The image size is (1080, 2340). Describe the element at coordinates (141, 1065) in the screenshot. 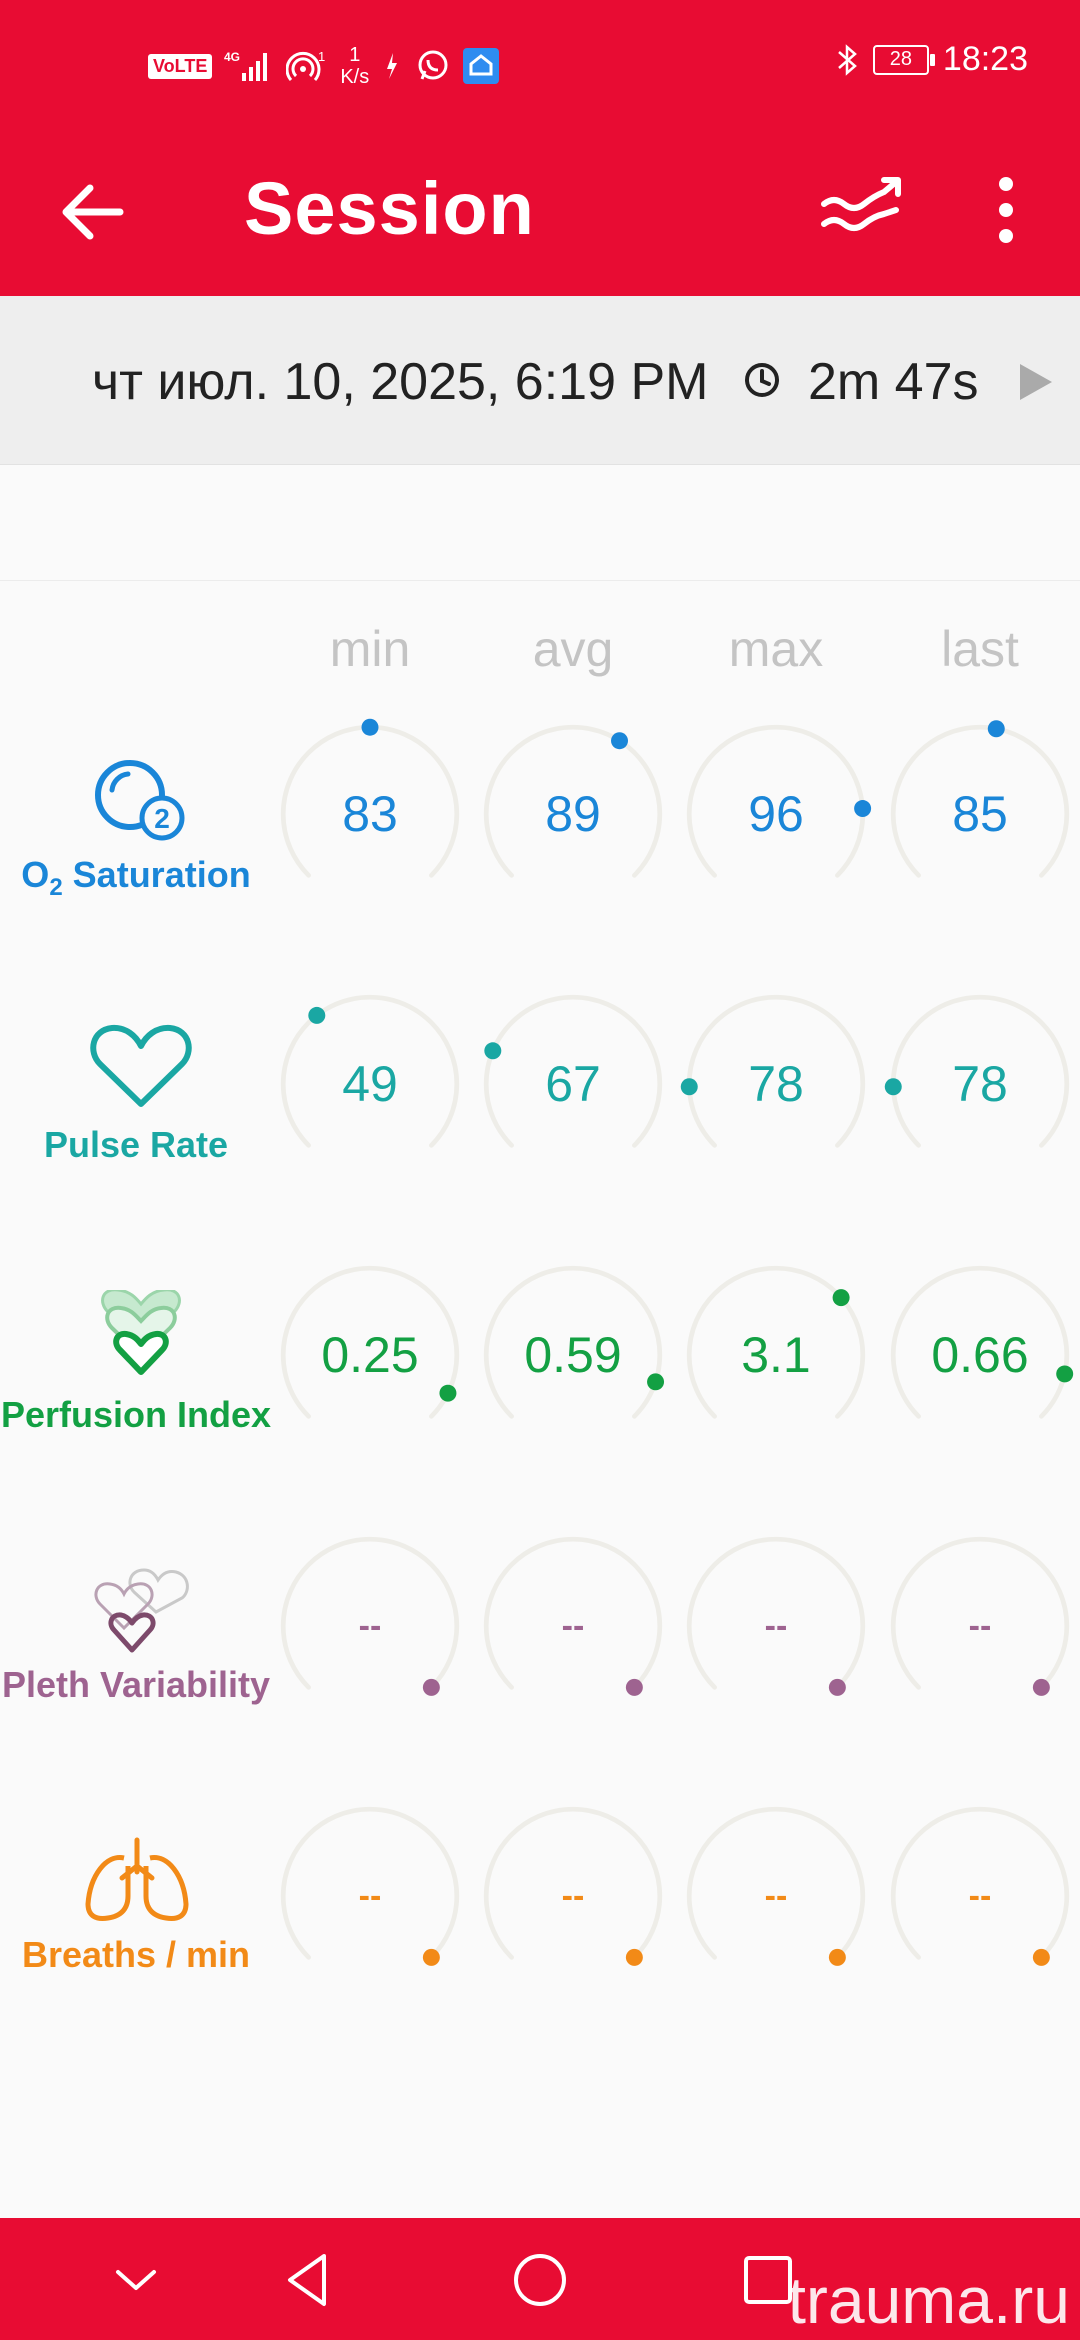

I see `heart-icon` at that location.